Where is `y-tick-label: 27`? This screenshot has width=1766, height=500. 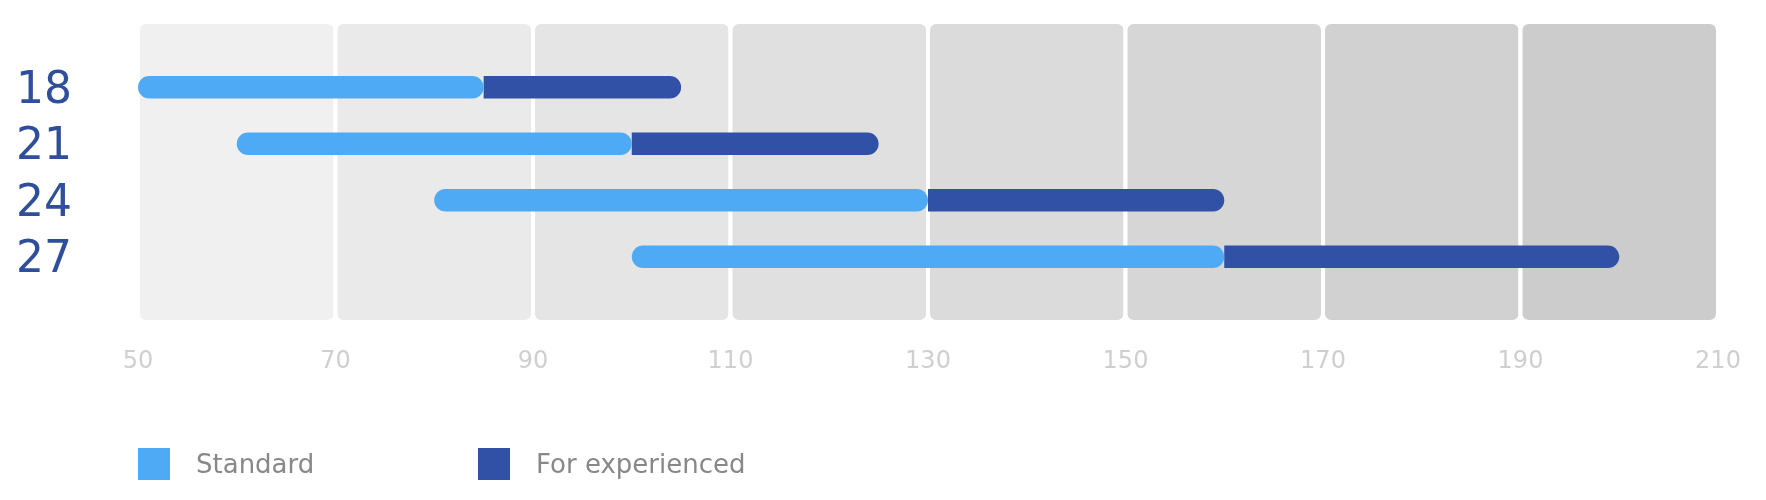 y-tick-label: 27 is located at coordinates (44, 257).